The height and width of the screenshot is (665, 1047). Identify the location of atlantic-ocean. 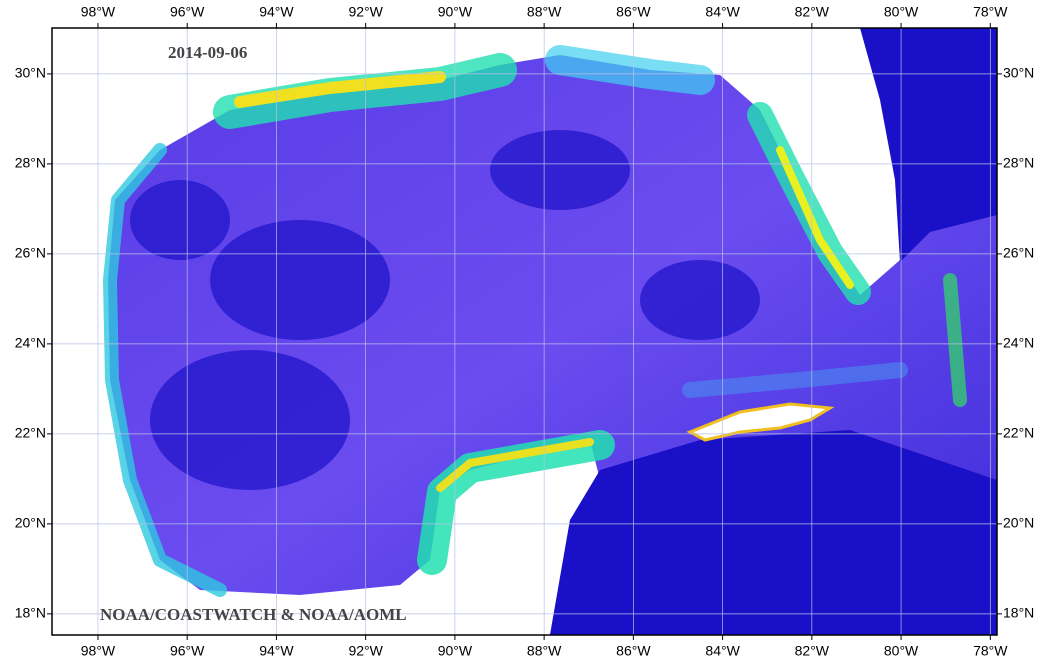
(928, 145).